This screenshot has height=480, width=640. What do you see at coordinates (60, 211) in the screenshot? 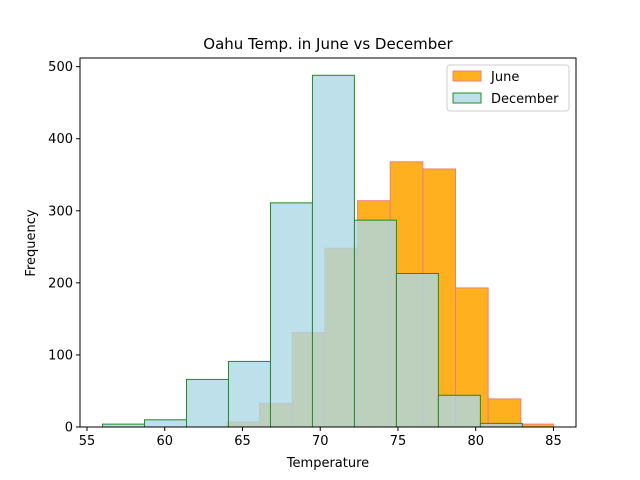
I see `y-tick-label: 300` at bounding box center [60, 211].